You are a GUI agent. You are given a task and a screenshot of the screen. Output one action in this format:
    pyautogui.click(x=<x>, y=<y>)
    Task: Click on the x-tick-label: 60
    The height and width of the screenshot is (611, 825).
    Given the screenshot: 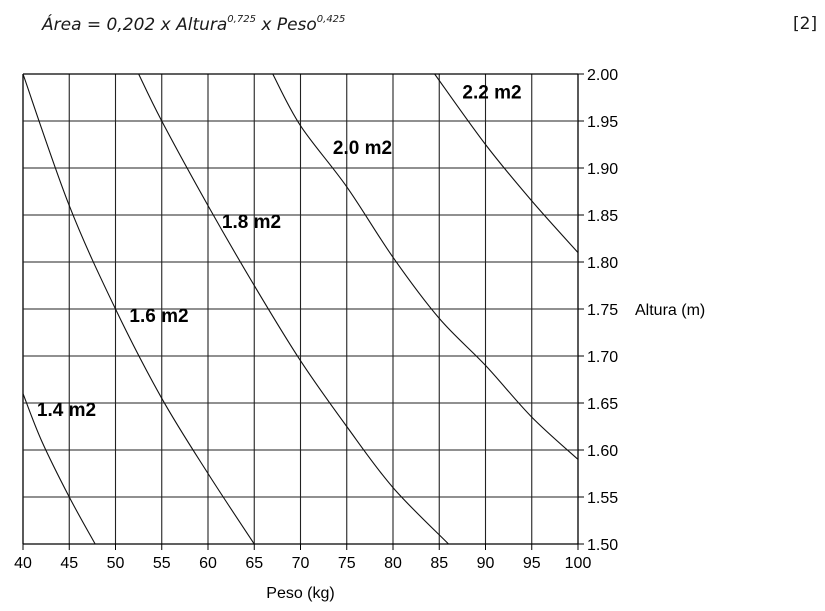 What is the action you would take?
    pyautogui.click(x=208, y=563)
    